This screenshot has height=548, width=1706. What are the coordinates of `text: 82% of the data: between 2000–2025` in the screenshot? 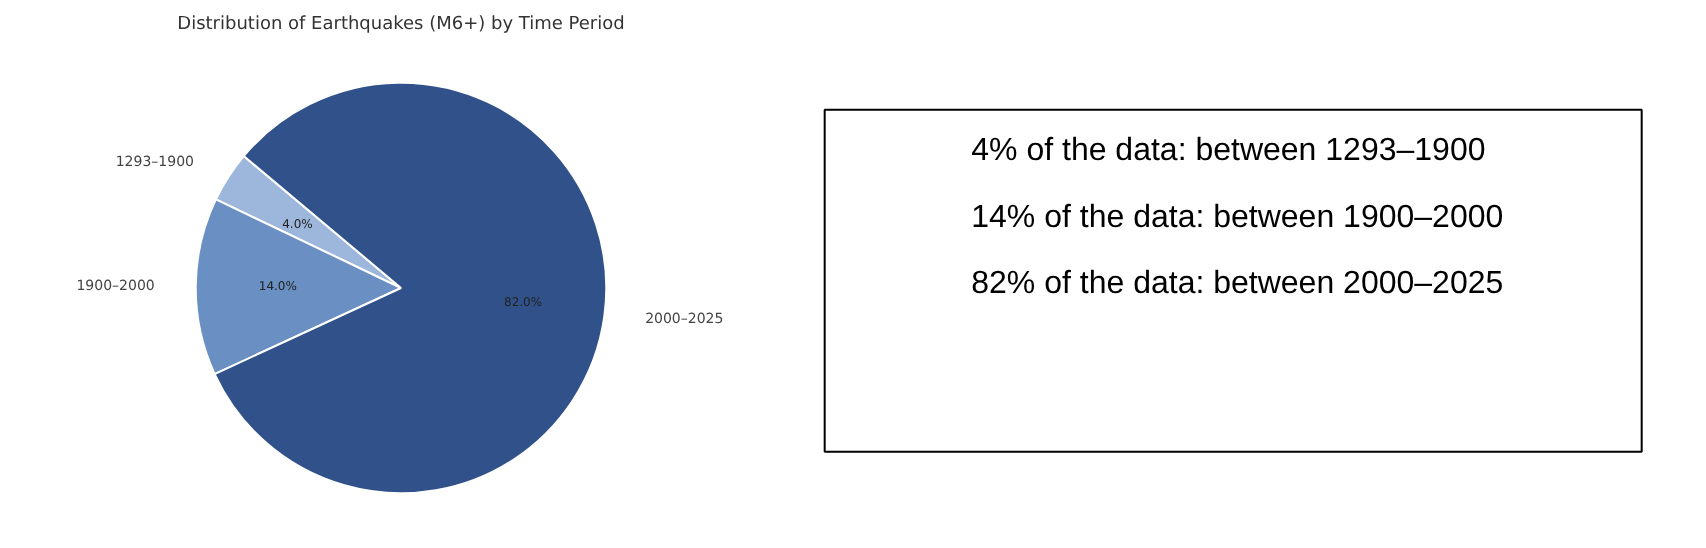 It's located at (1237, 284).